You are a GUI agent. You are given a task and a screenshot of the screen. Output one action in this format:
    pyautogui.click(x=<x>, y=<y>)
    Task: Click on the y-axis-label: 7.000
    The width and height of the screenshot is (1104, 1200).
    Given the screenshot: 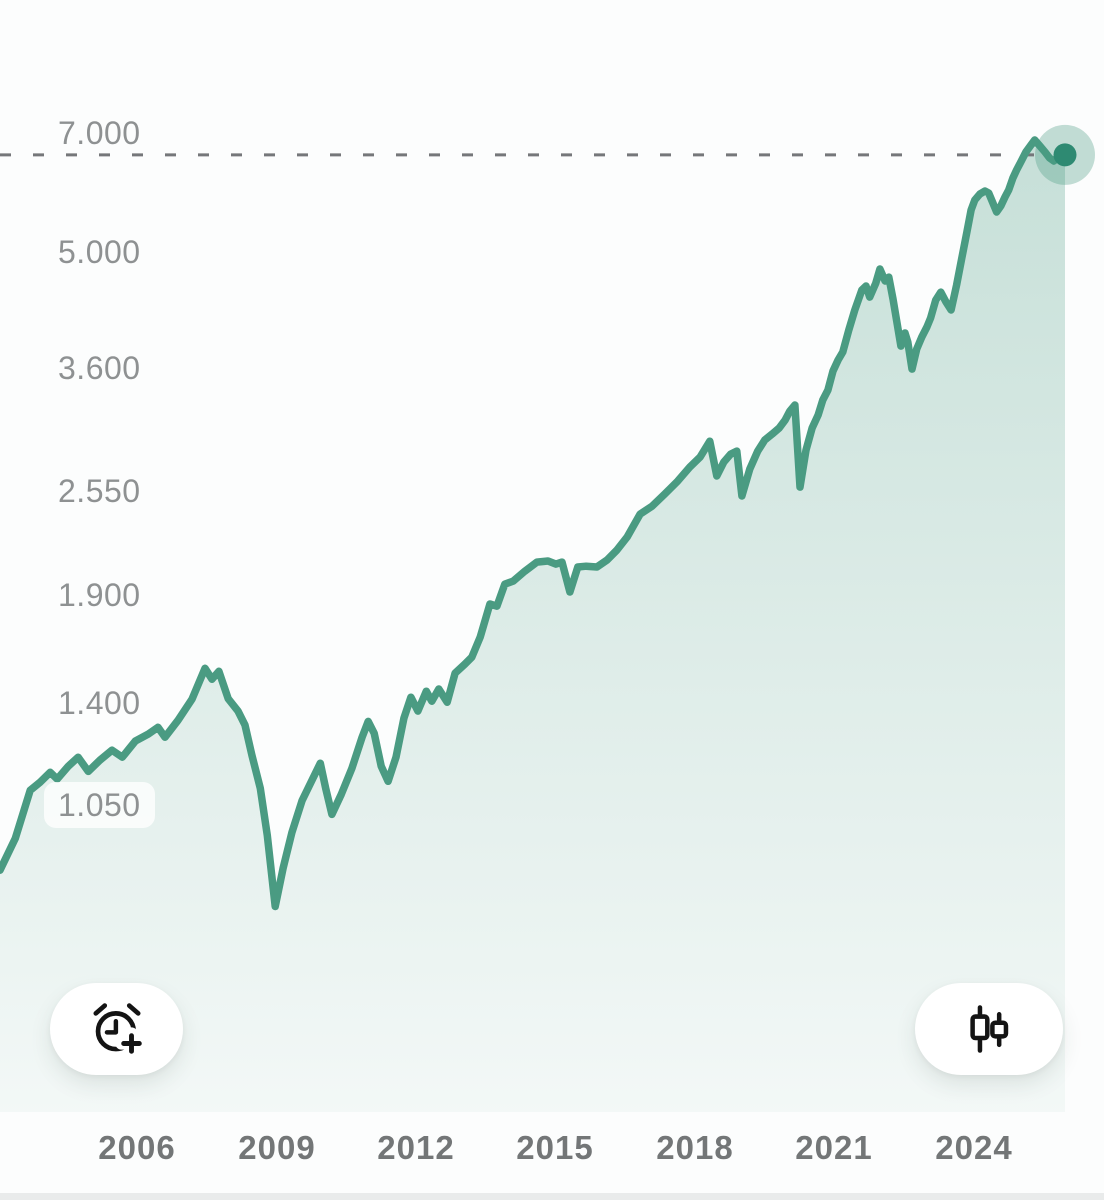 What is the action you would take?
    pyautogui.click(x=99, y=133)
    